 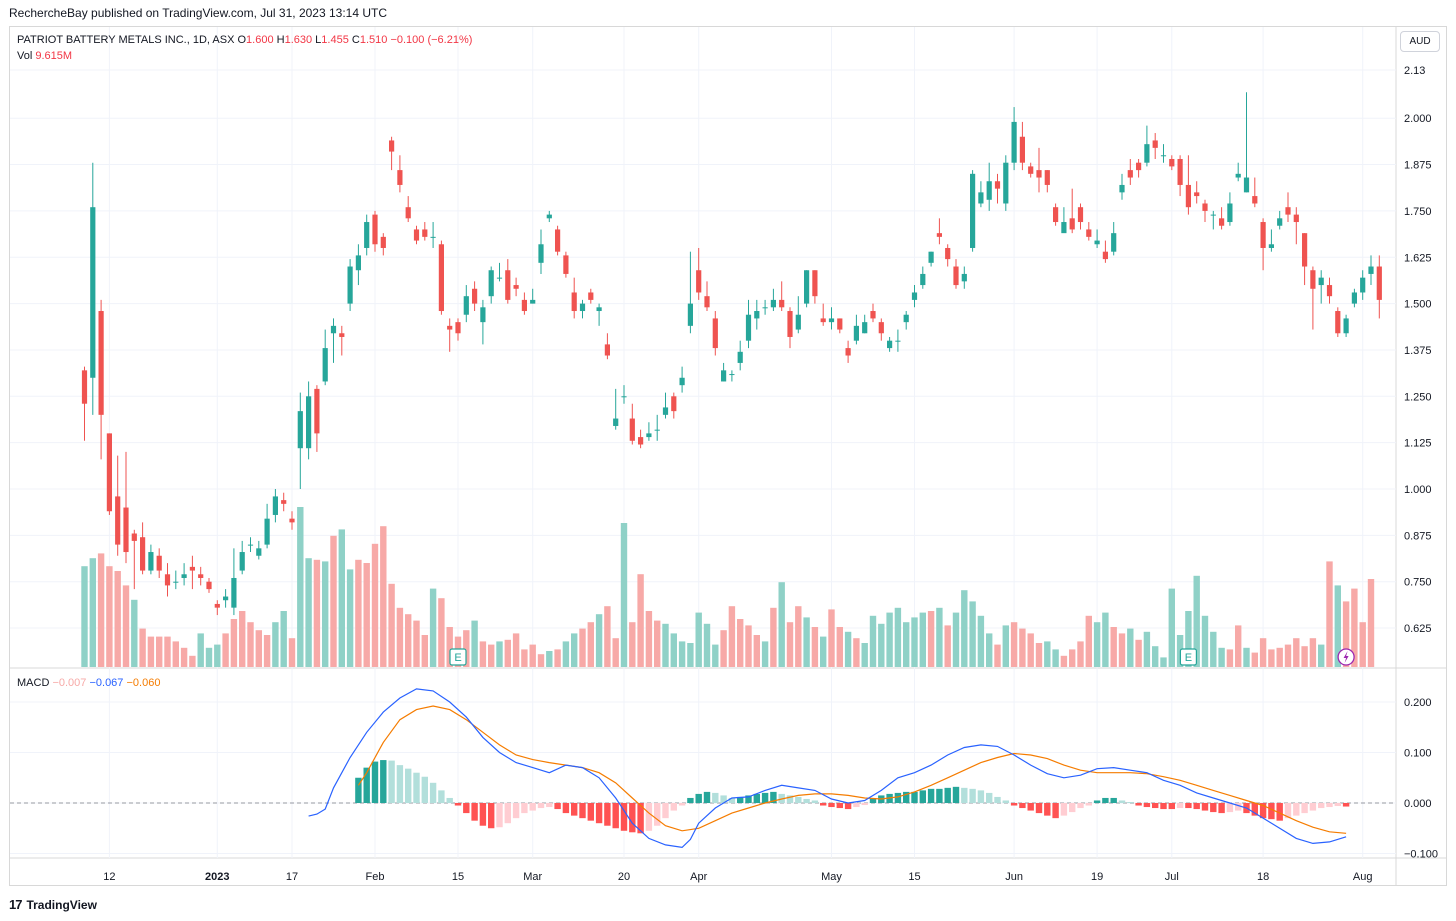 What do you see at coordinates (53, 904) in the screenshot?
I see `footer-brand: 17 TradingView` at bounding box center [53, 904].